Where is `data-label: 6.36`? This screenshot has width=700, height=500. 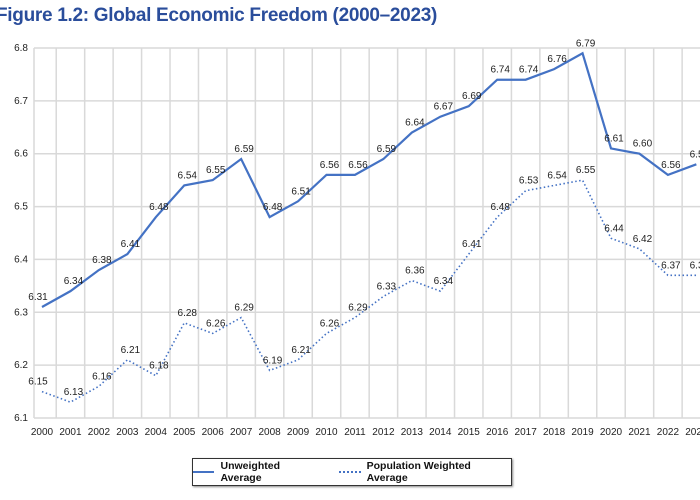
data-label: 6.36 is located at coordinates (415, 271).